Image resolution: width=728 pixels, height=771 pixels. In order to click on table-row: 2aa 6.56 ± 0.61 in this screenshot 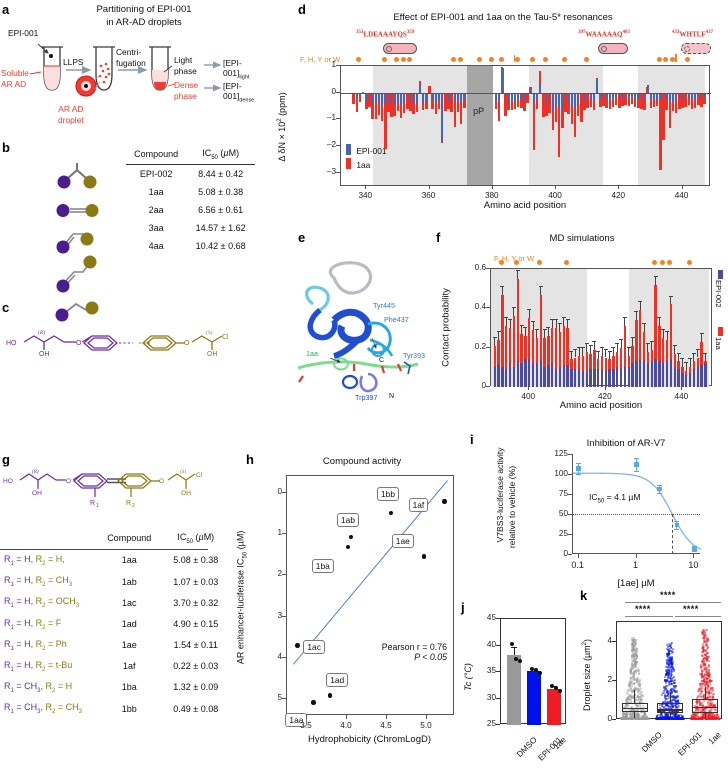, I will do `click(190, 210)`.